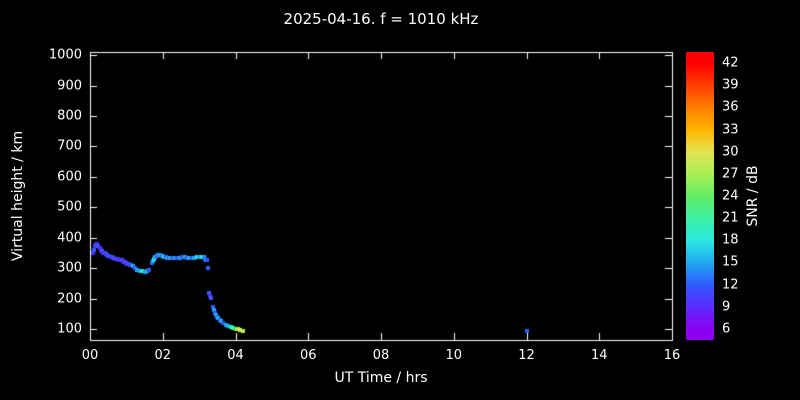 The image size is (800, 400). Describe the element at coordinates (730, 63) in the screenshot. I see `colorbar-tick-label: 42` at that location.